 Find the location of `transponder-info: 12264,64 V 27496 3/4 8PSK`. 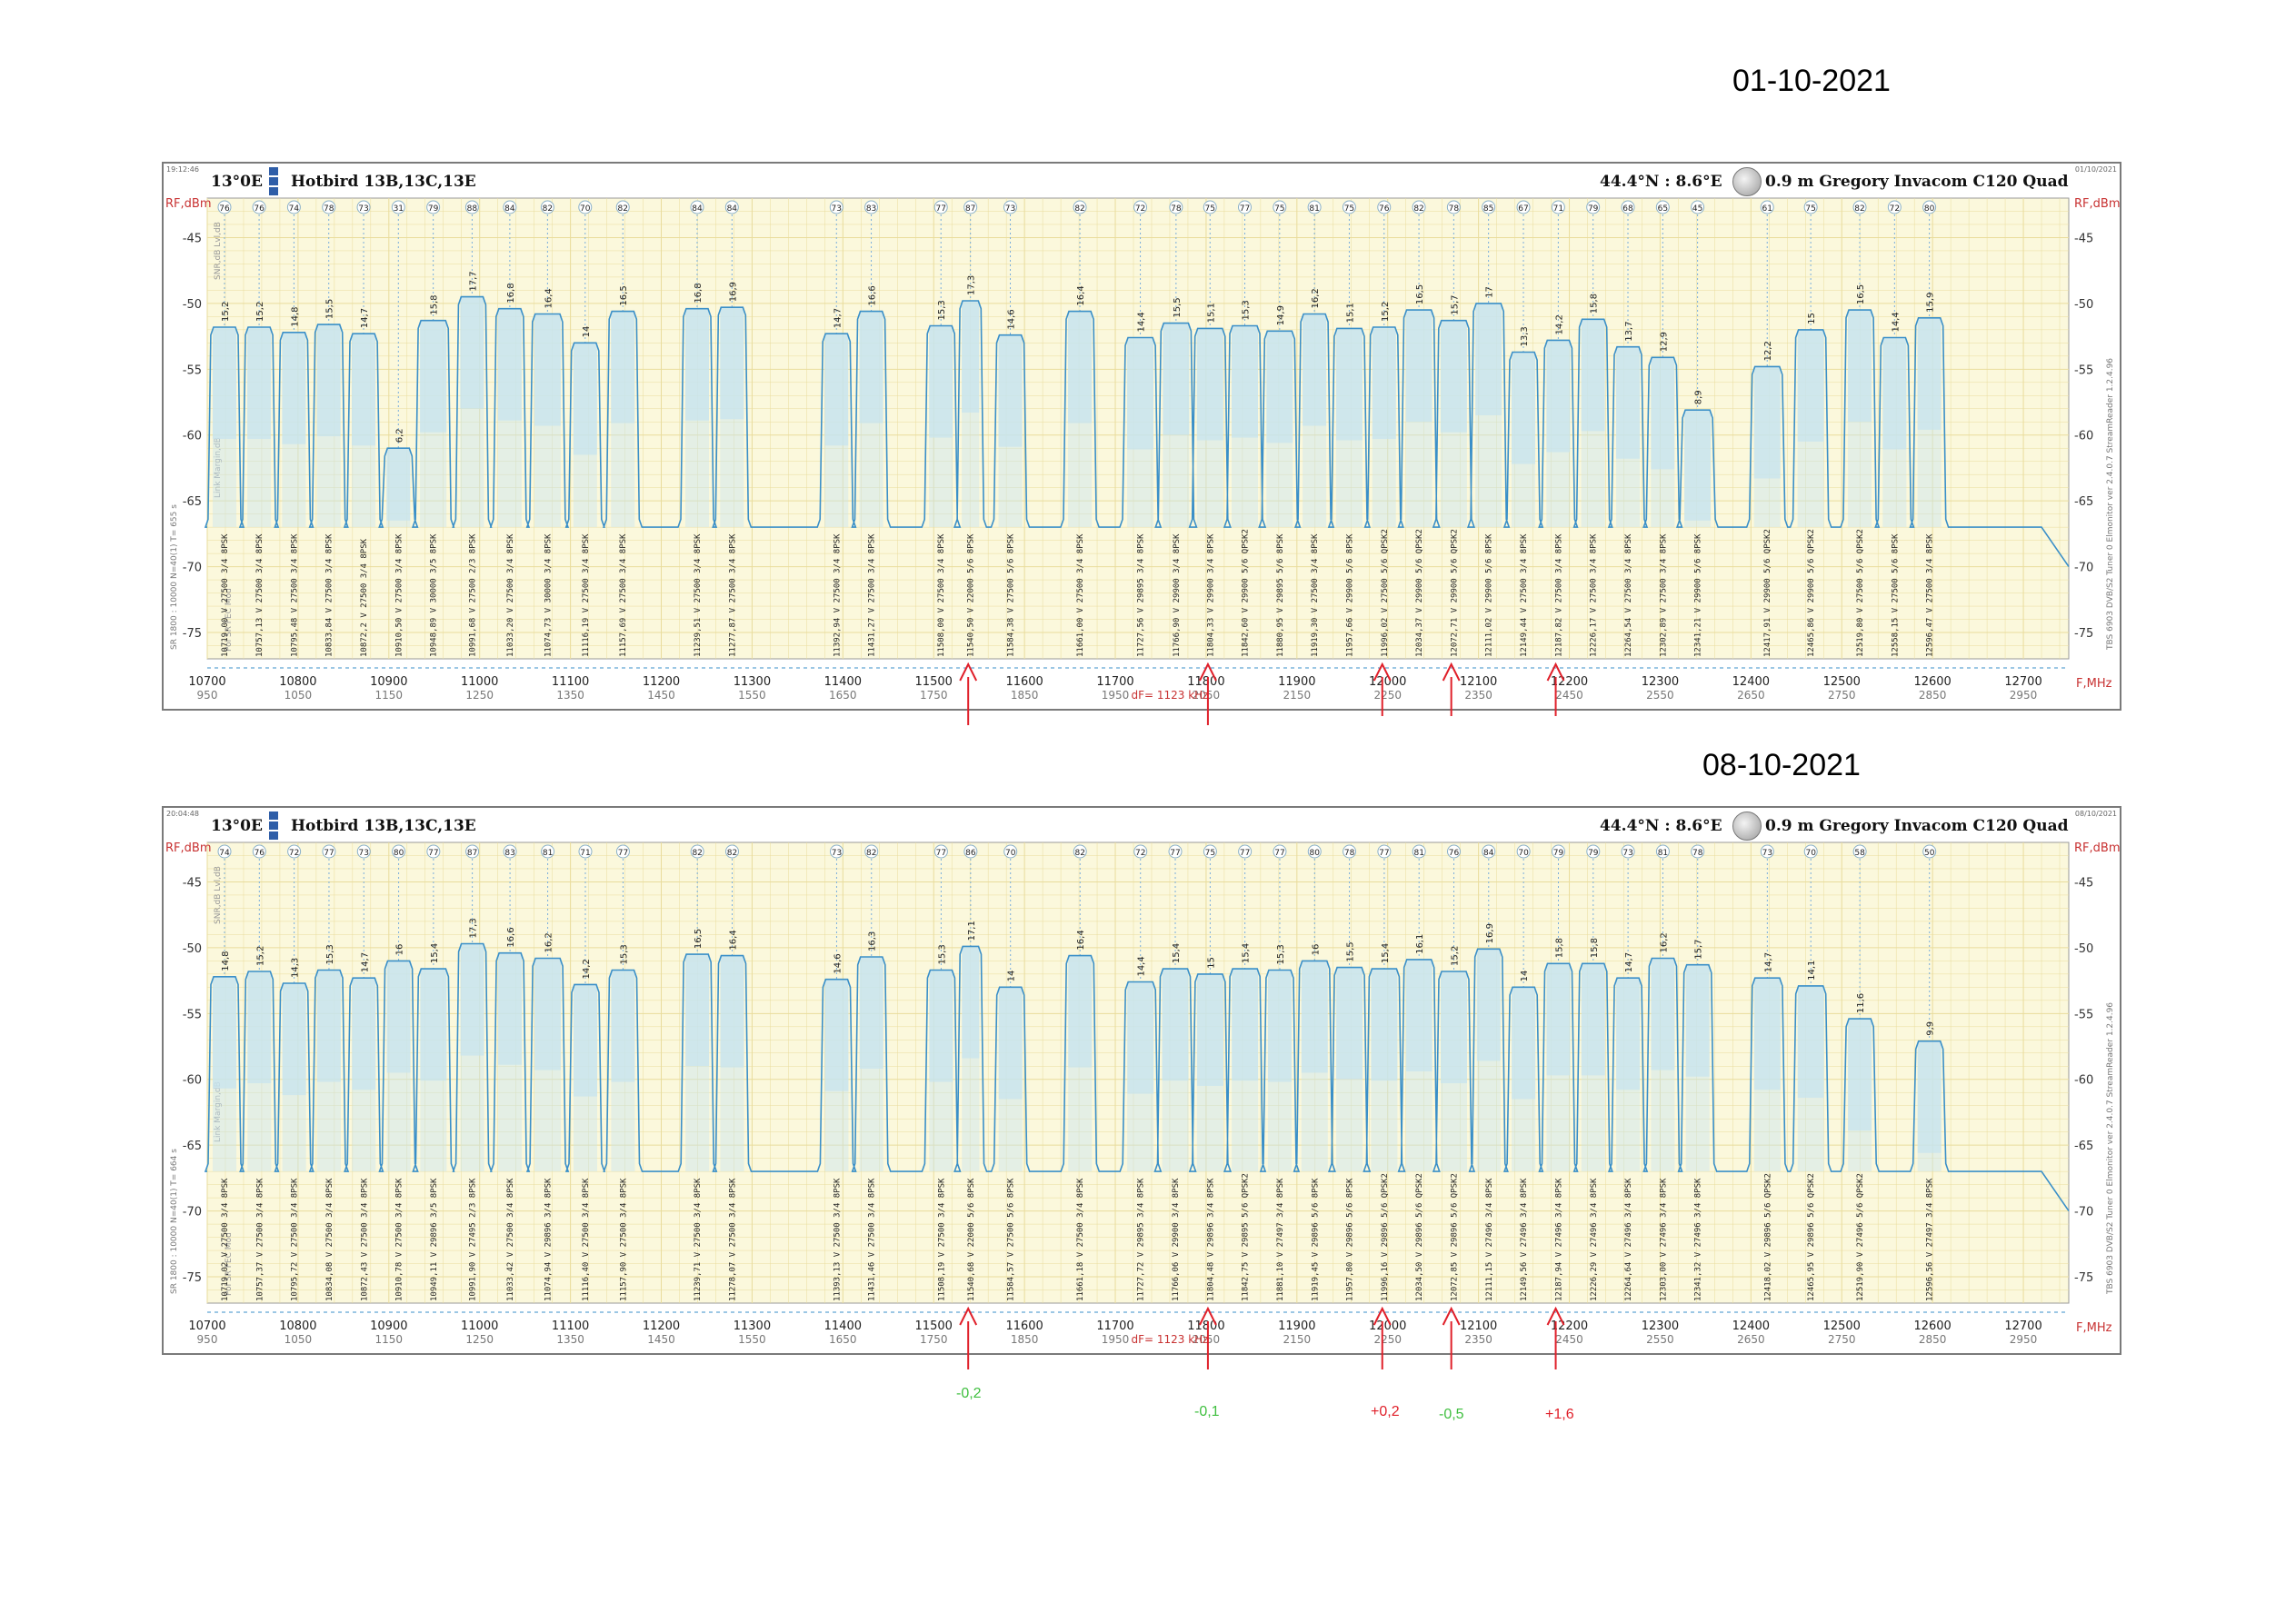

transponder-info: 12264,64 V 27496 3/4 8PSK is located at coordinates (1628, 1240).